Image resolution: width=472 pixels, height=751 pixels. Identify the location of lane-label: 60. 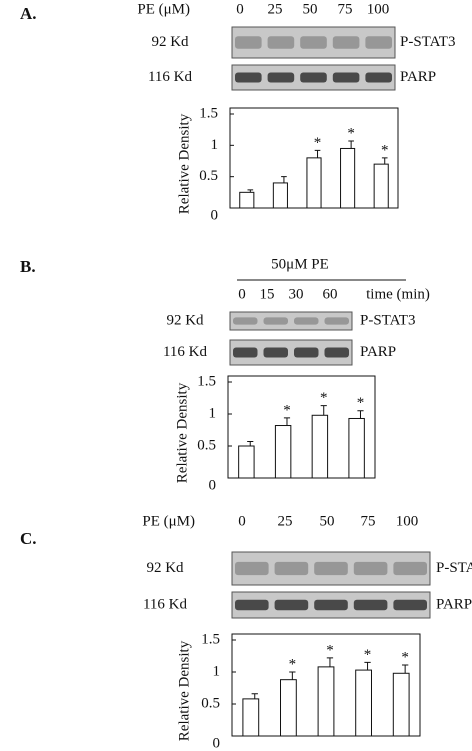
(330, 294).